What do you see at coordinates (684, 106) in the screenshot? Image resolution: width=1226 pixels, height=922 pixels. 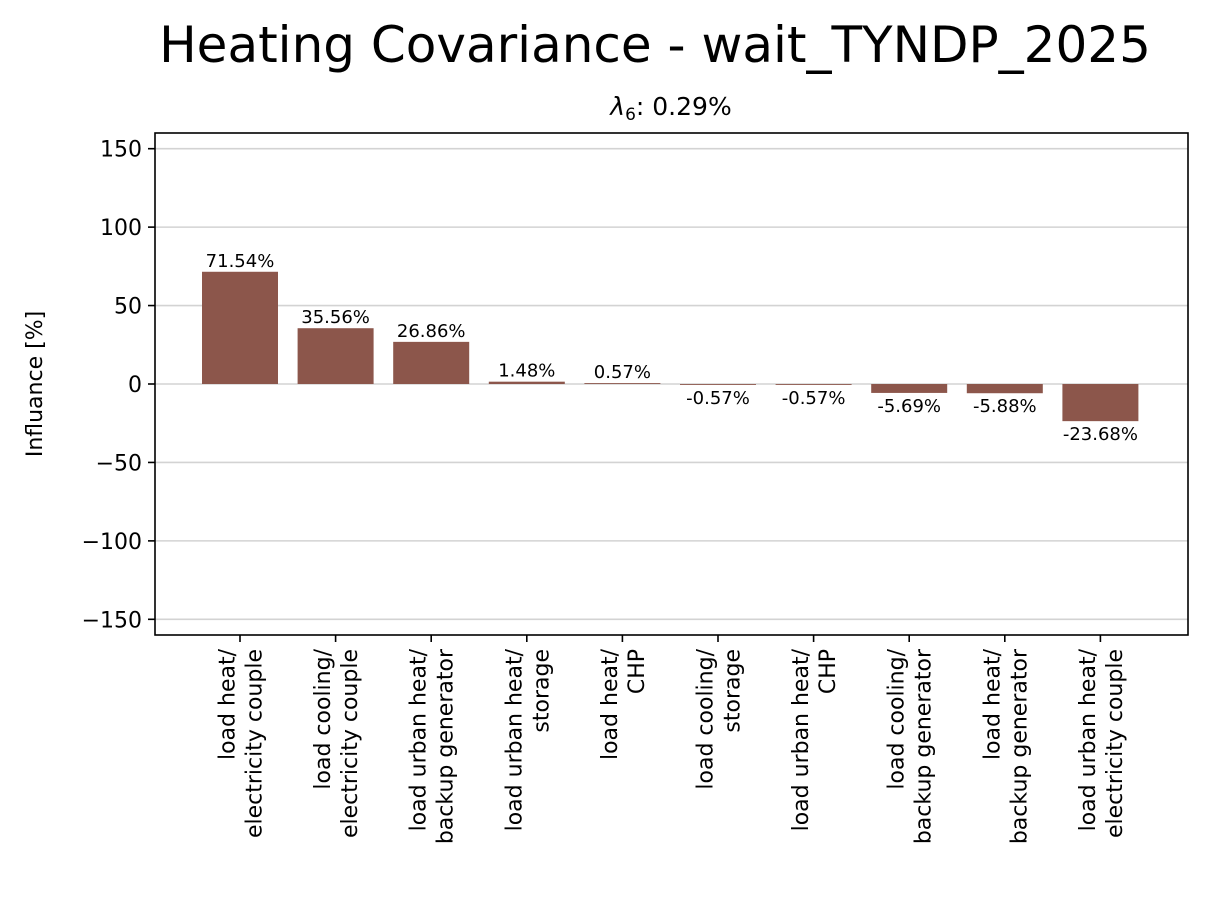 I see `subtitle-value: : 0.29%` at bounding box center [684, 106].